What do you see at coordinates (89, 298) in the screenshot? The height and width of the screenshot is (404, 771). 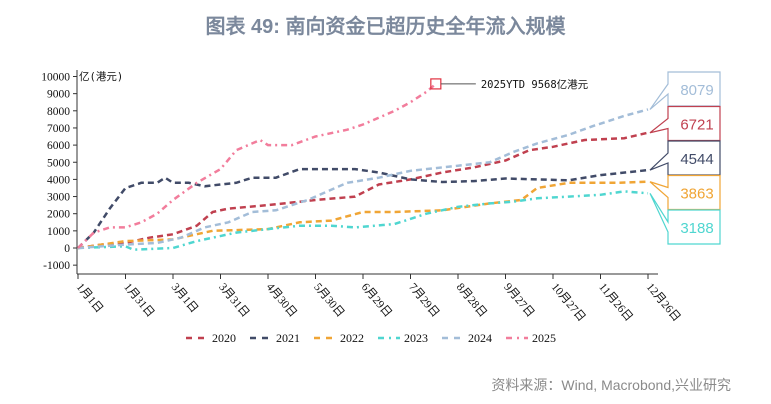 I see `x-tick-label: 1月1日` at bounding box center [89, 298].